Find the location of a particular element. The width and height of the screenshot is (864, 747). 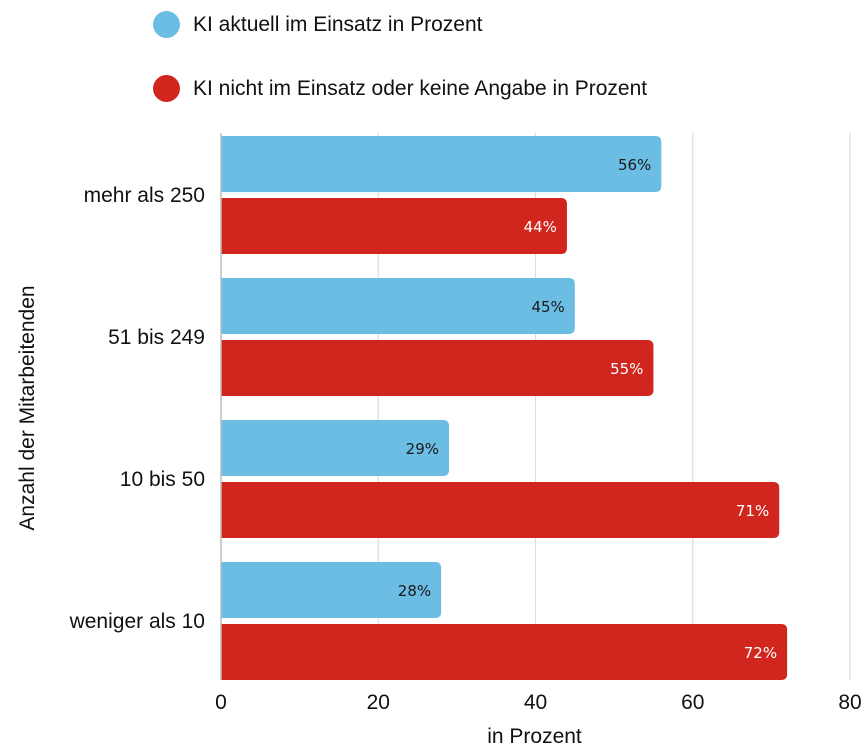

bar-label-1-3: 29% is located at coordinates (422, 449).